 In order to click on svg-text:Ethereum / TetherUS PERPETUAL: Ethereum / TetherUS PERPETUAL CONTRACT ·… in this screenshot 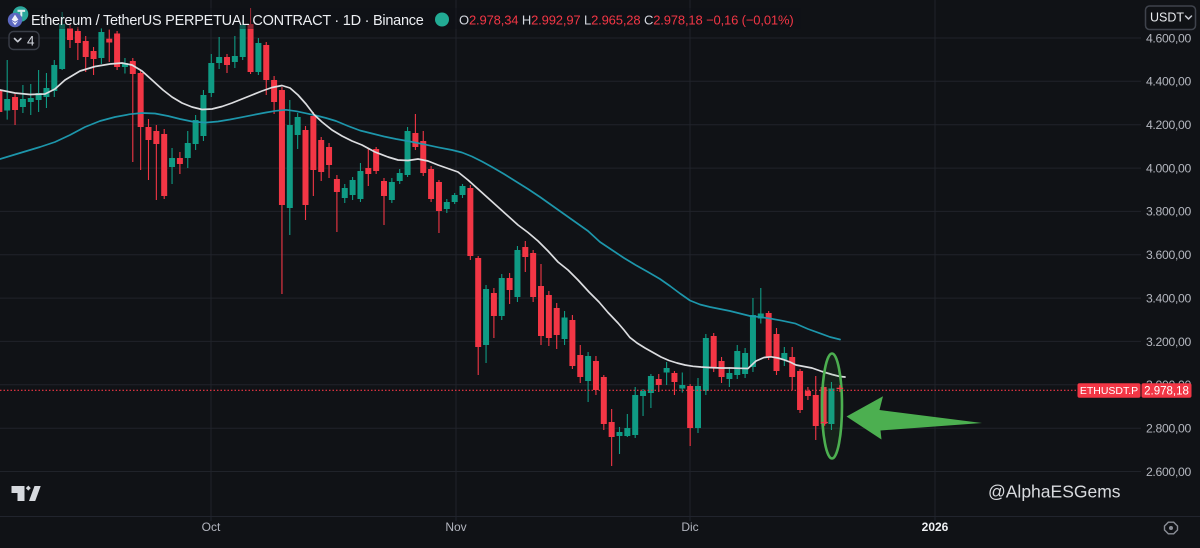, I will do `click(227, 21)`.